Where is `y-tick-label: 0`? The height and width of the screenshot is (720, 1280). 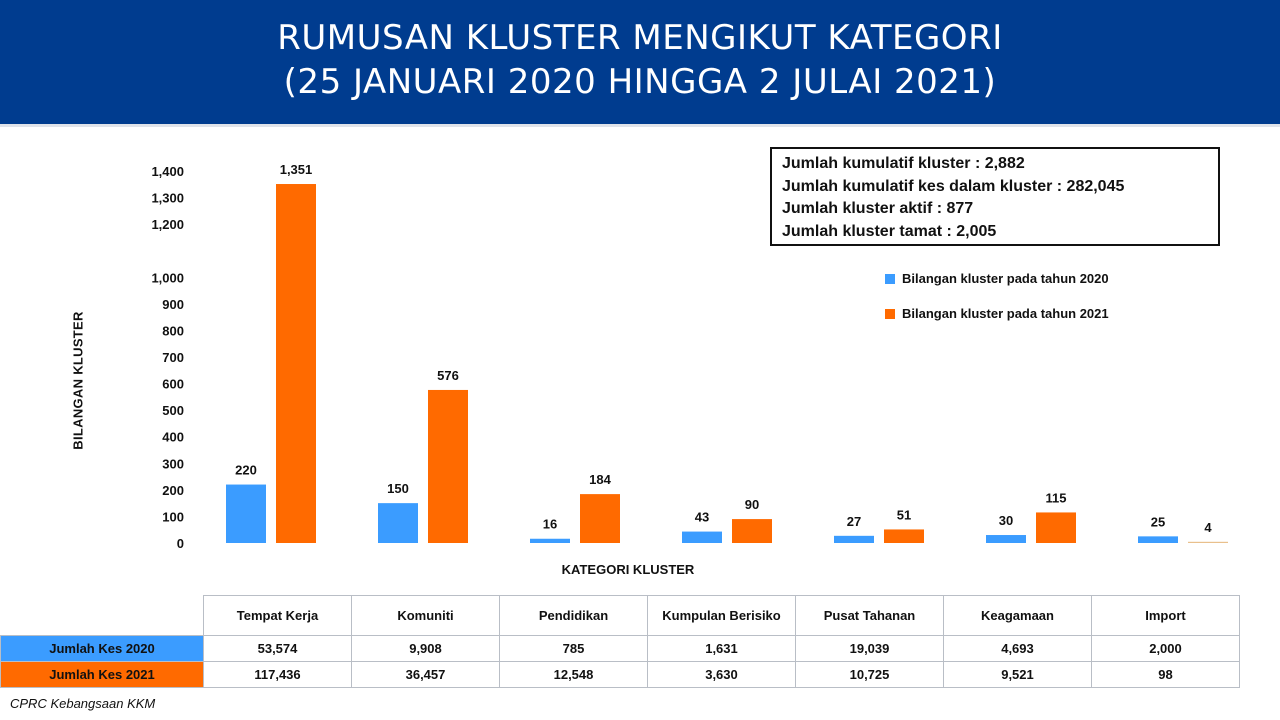 y-tick-label: 0 is located at coordinates (180, 543).